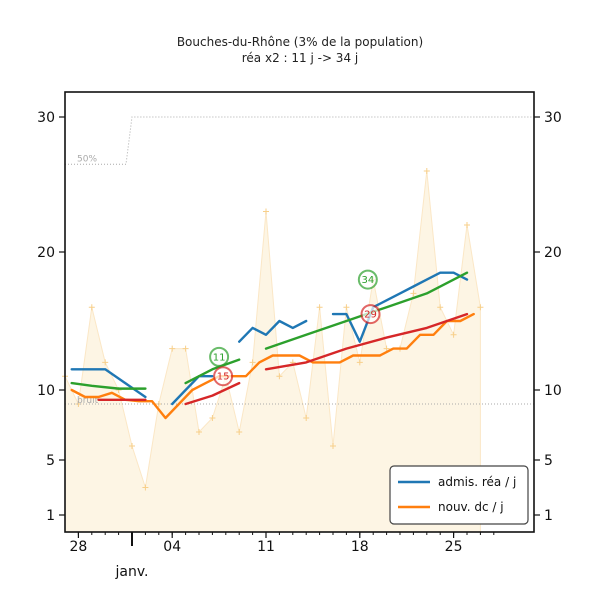 This screenshot has width=600, height=600. Describe the element at coordinates (553, 118) in the screenshot. I see `y-tick-label-right: 30` at that location.